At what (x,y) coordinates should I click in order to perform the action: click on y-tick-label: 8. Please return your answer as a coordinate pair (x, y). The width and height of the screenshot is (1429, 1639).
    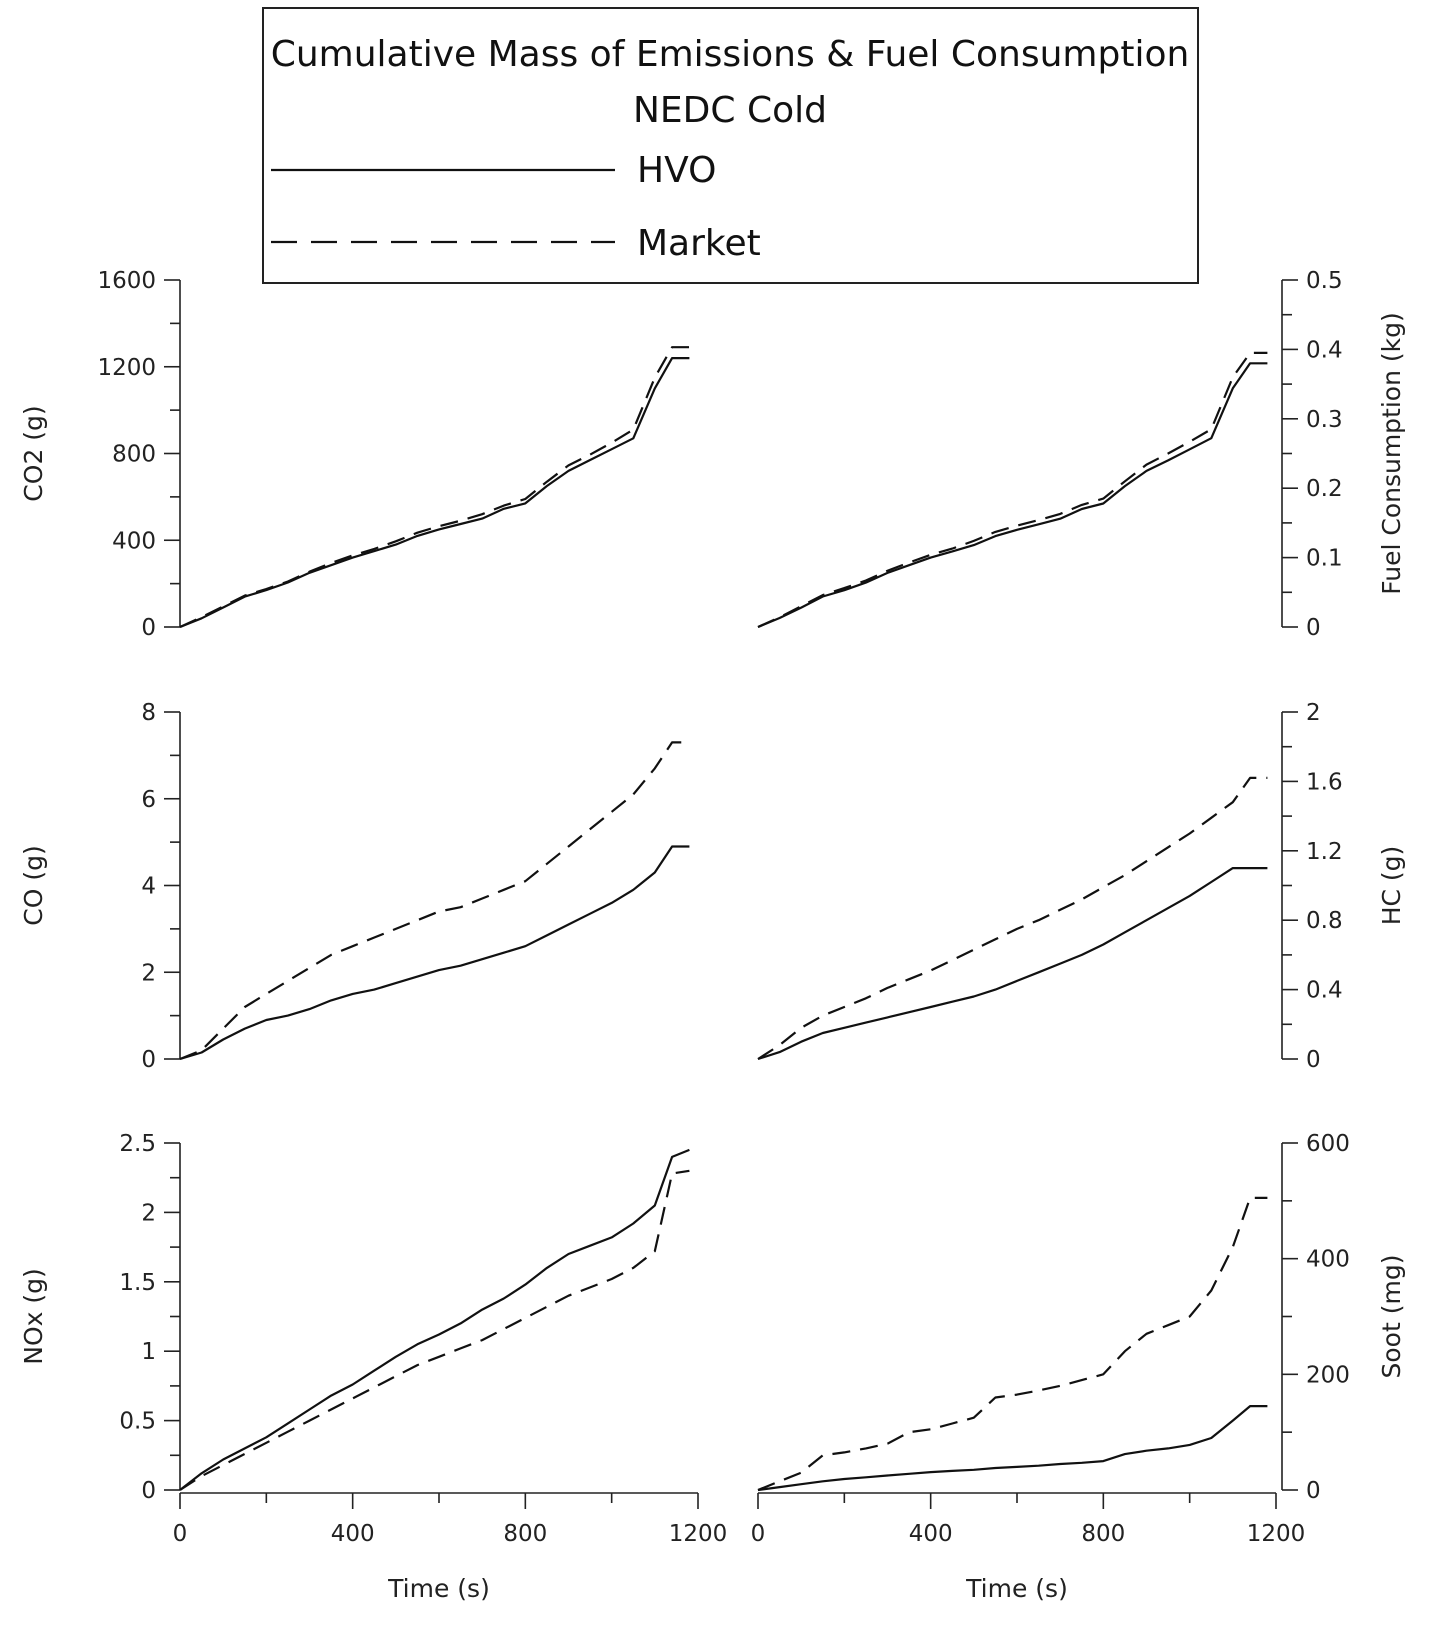
    Looking at the image, I should click on (148, 713).